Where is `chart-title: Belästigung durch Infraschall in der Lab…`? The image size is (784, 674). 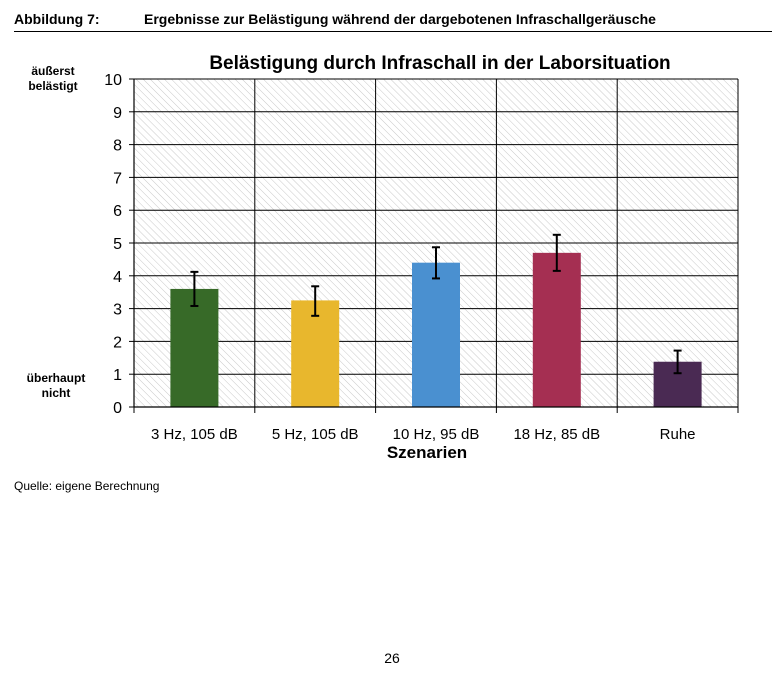 chart-title: Belästigung durch Infraschall in der Lab… is located at coordinates (439, 63).